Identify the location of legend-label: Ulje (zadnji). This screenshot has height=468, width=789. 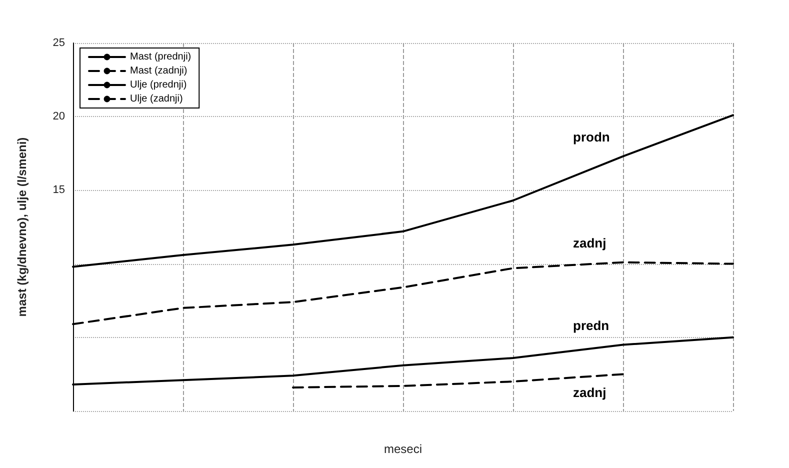
(156, 99).